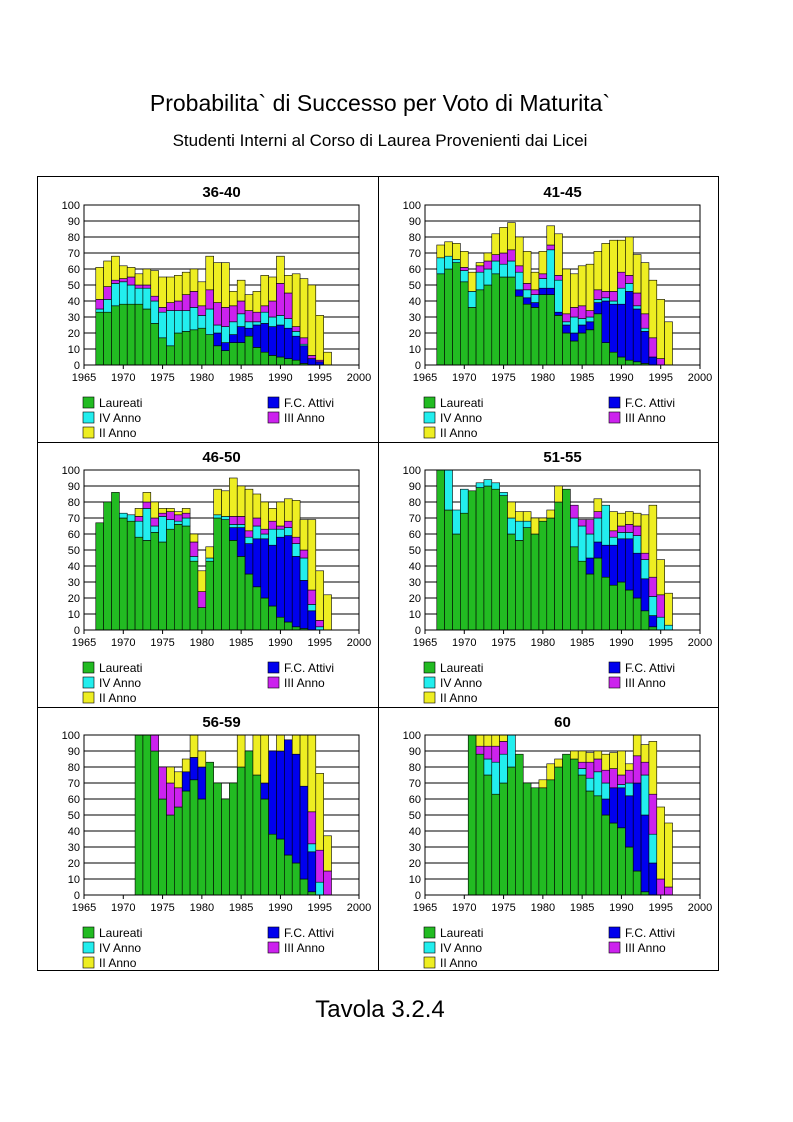 Image resolution: width=793 pixels, height=1122 pixels. What do you see at coordinates (461, 418) in the screenshot?
I see `legend-label: IV Anno` at bounding box center [461, 418].